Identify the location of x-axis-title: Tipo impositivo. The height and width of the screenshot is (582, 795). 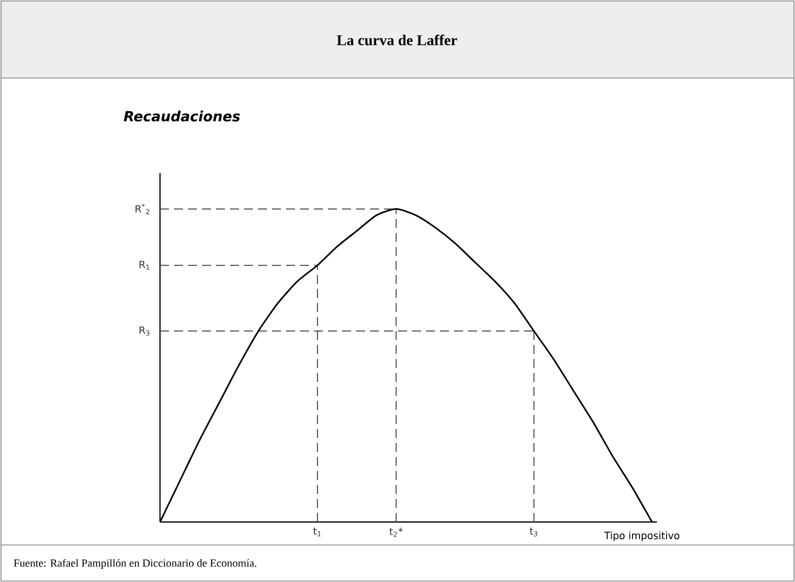
(642, 536).